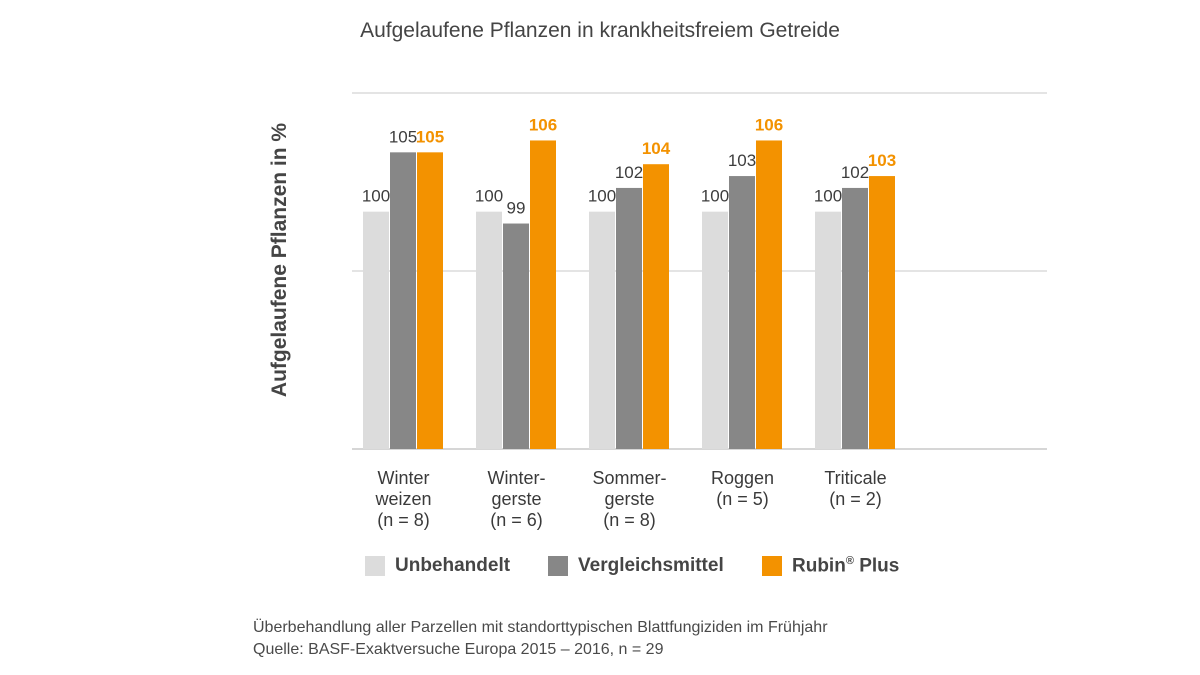 This screenshot has width=1200, height=675. I want to click on category-label-line: (n = 6), so click(516, 520).